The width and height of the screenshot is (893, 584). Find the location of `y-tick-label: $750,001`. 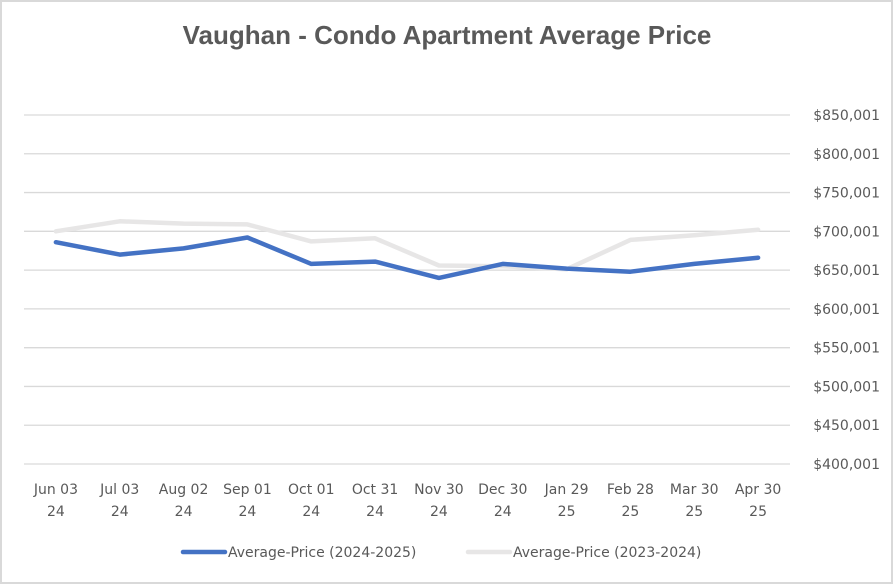

y-tick-label: $750,001 is located at coordinates (846, 194).